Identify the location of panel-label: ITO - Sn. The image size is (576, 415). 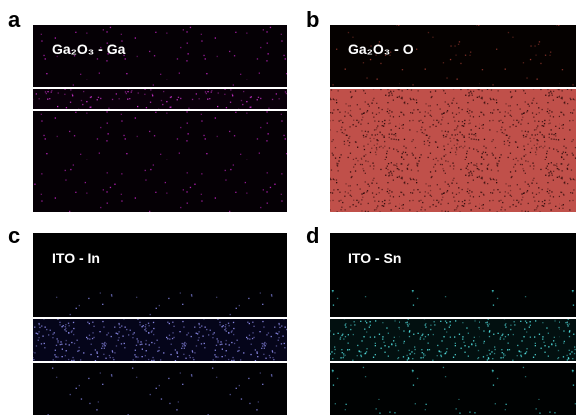
(374, 258).